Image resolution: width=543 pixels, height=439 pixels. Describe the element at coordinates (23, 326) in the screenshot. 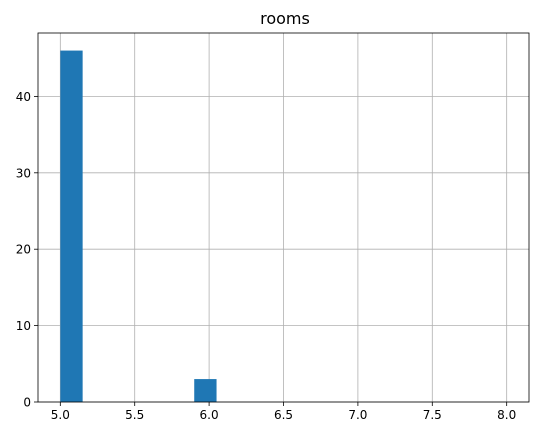

I see `y-tick-label: 10` at that location.